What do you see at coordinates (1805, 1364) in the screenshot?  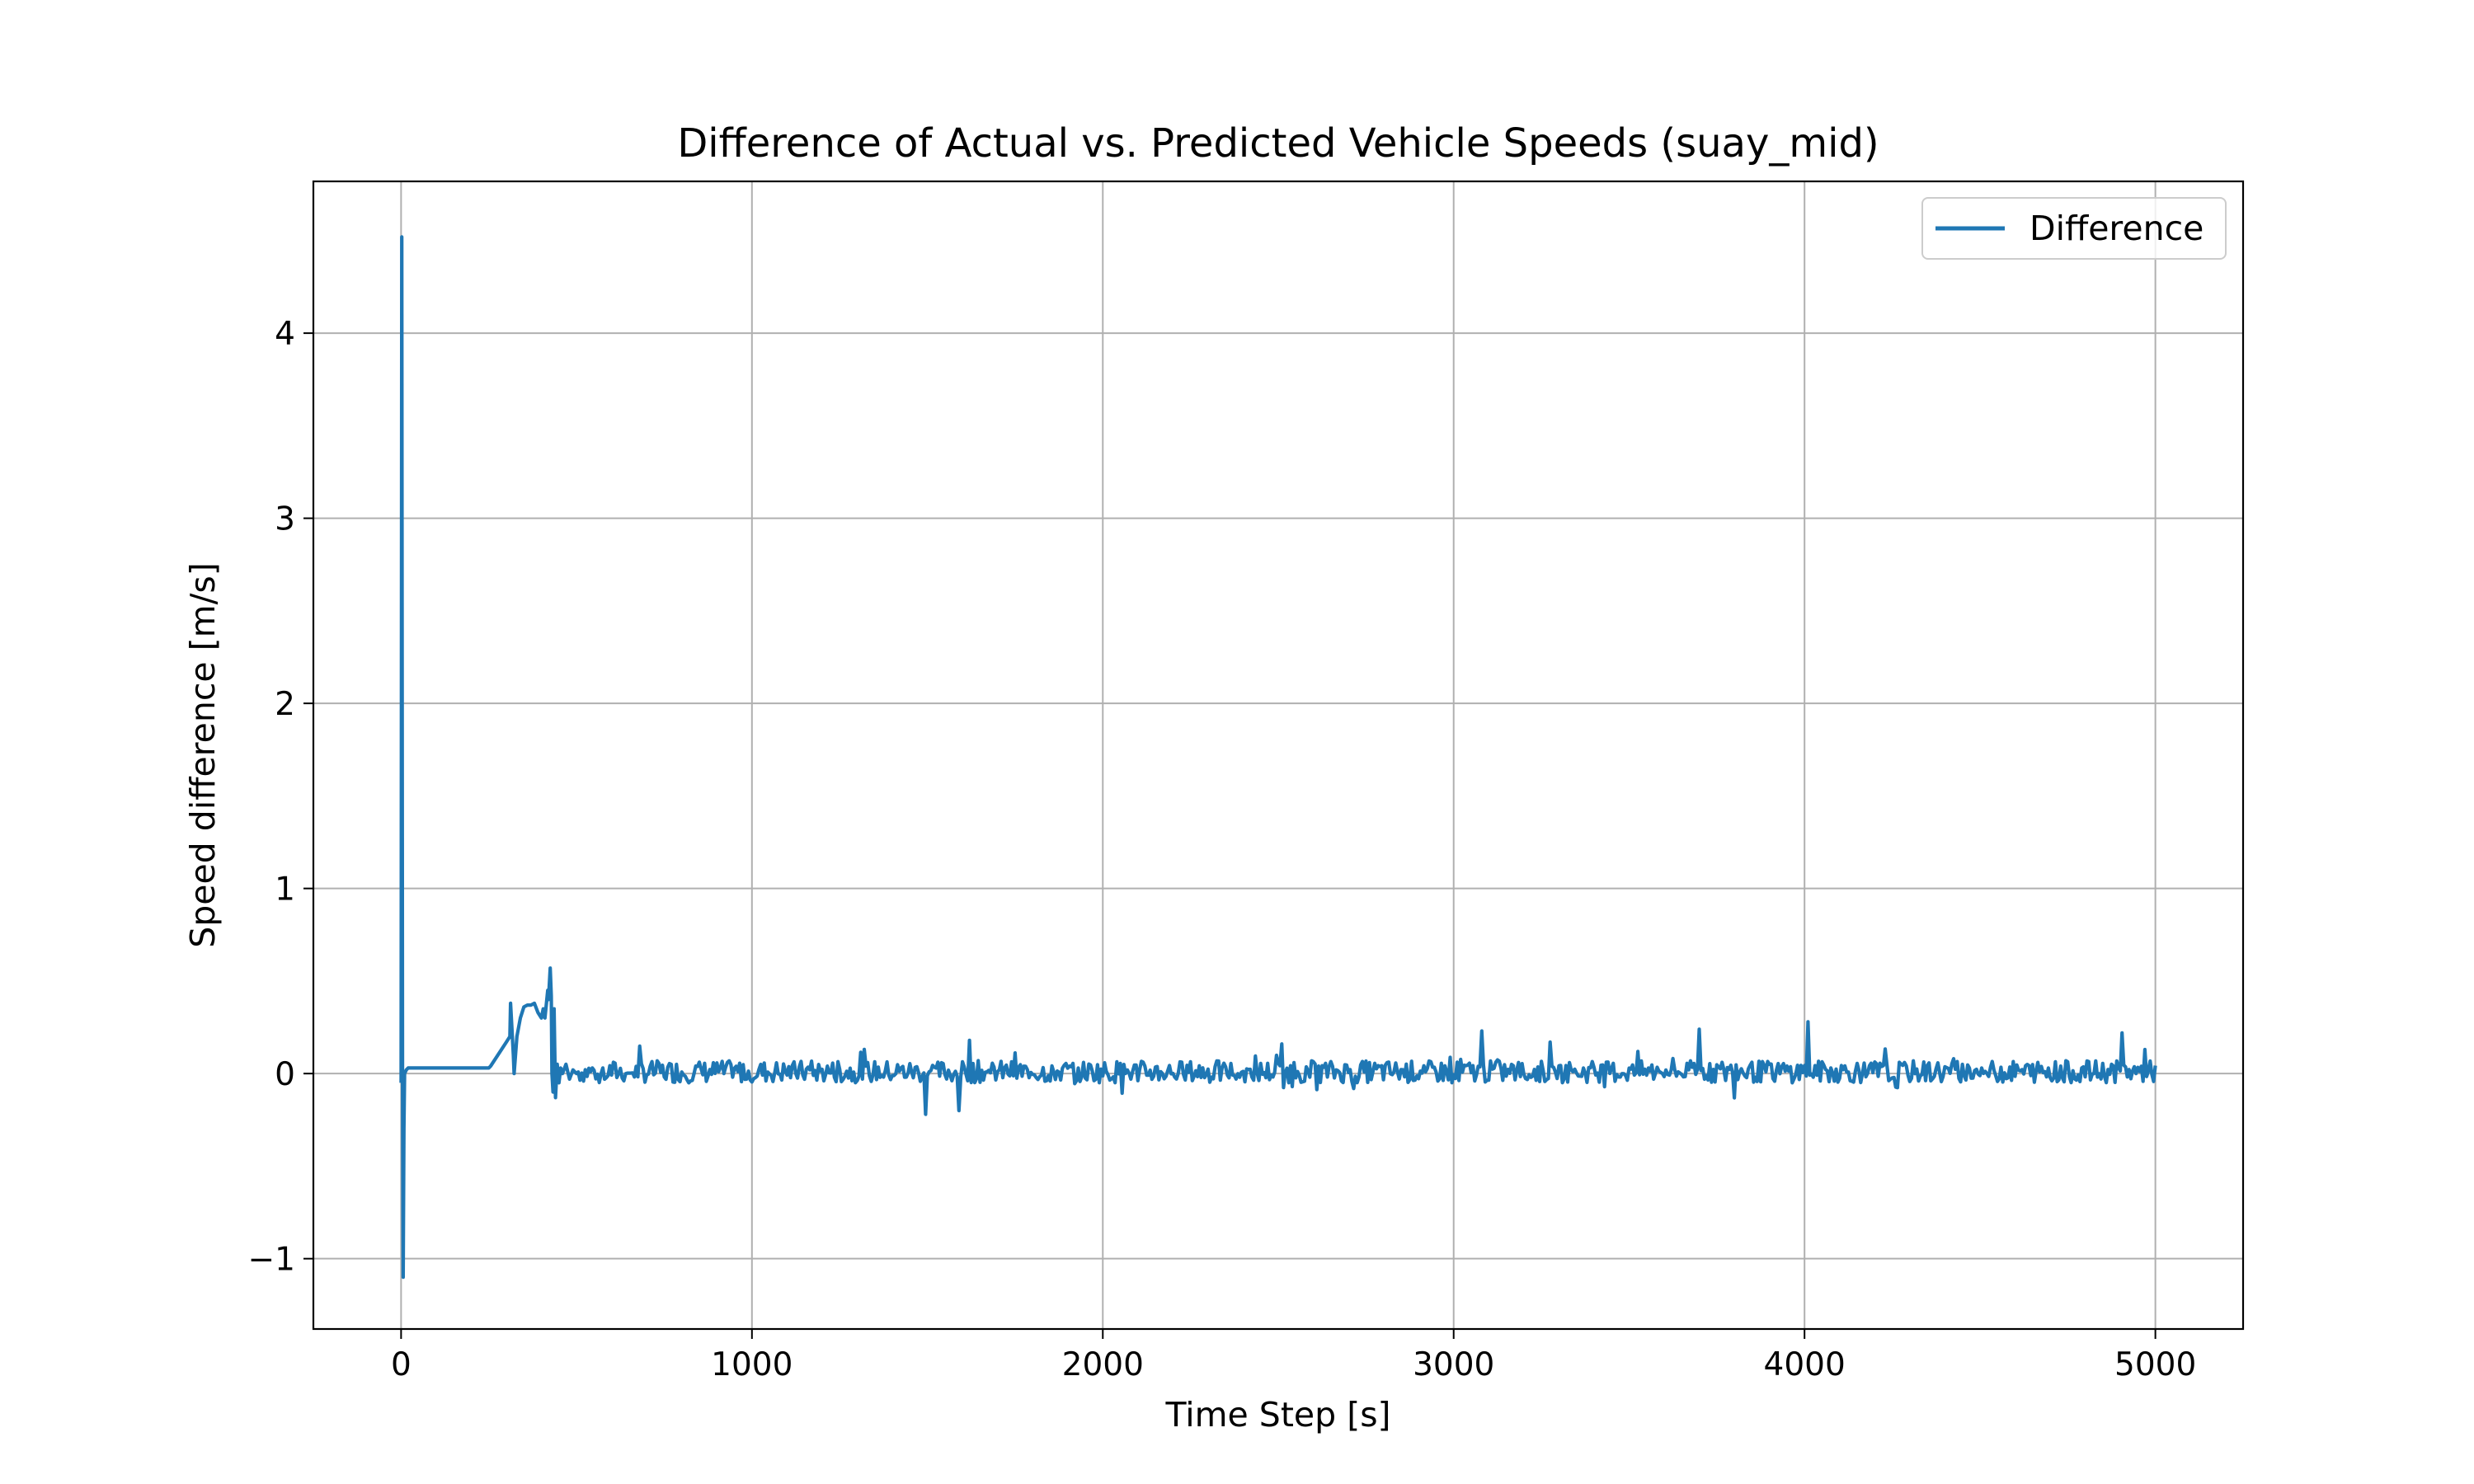 I see `x-tick-label: 4000` at bounding box center [1805, 1364].